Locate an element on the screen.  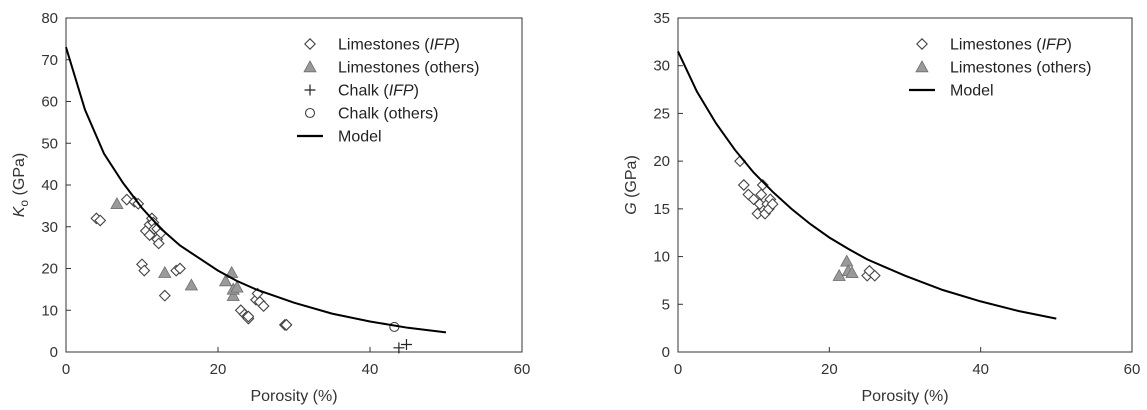
y-tick-label: 35 is located at coordinates (661, 18).